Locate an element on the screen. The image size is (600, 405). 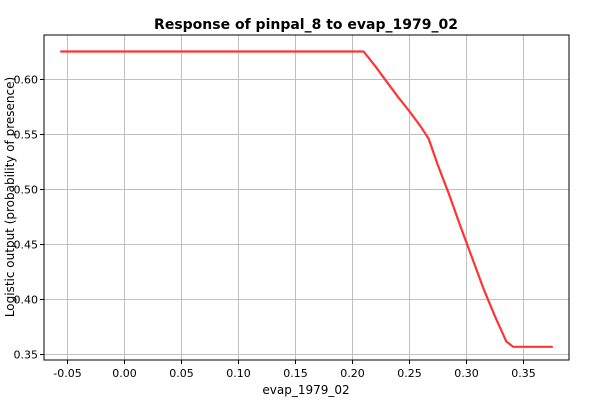
x-axis-label: evap_1979_02 is located at coordinates (305, 390).